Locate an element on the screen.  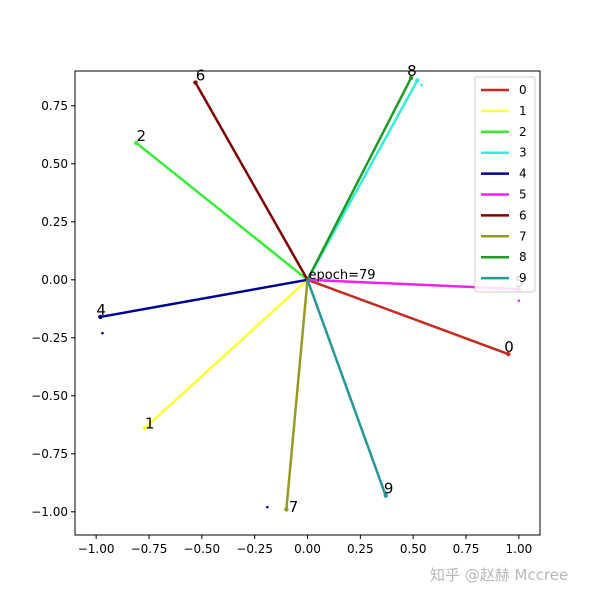
vector-end-label: 2 is located at coordinates (142, 136).